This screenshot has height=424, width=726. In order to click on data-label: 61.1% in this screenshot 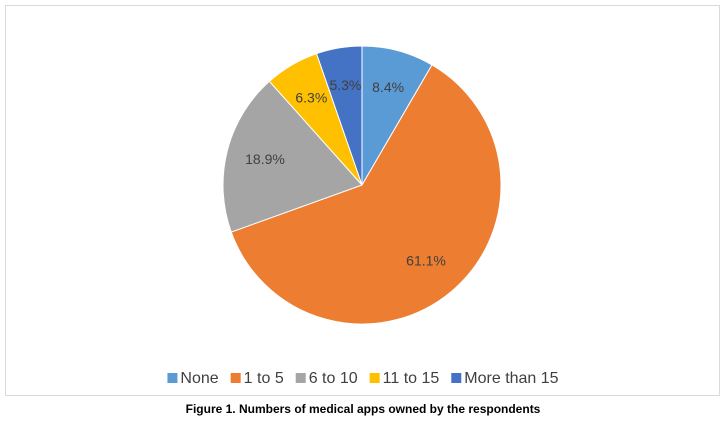, I will do `click(426, 261)`.